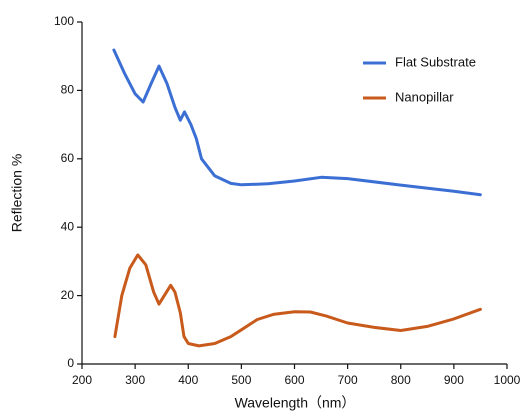 This screenshot has width=521, height=416. I want to click on x-tick-label: 800, so click(401, 380).